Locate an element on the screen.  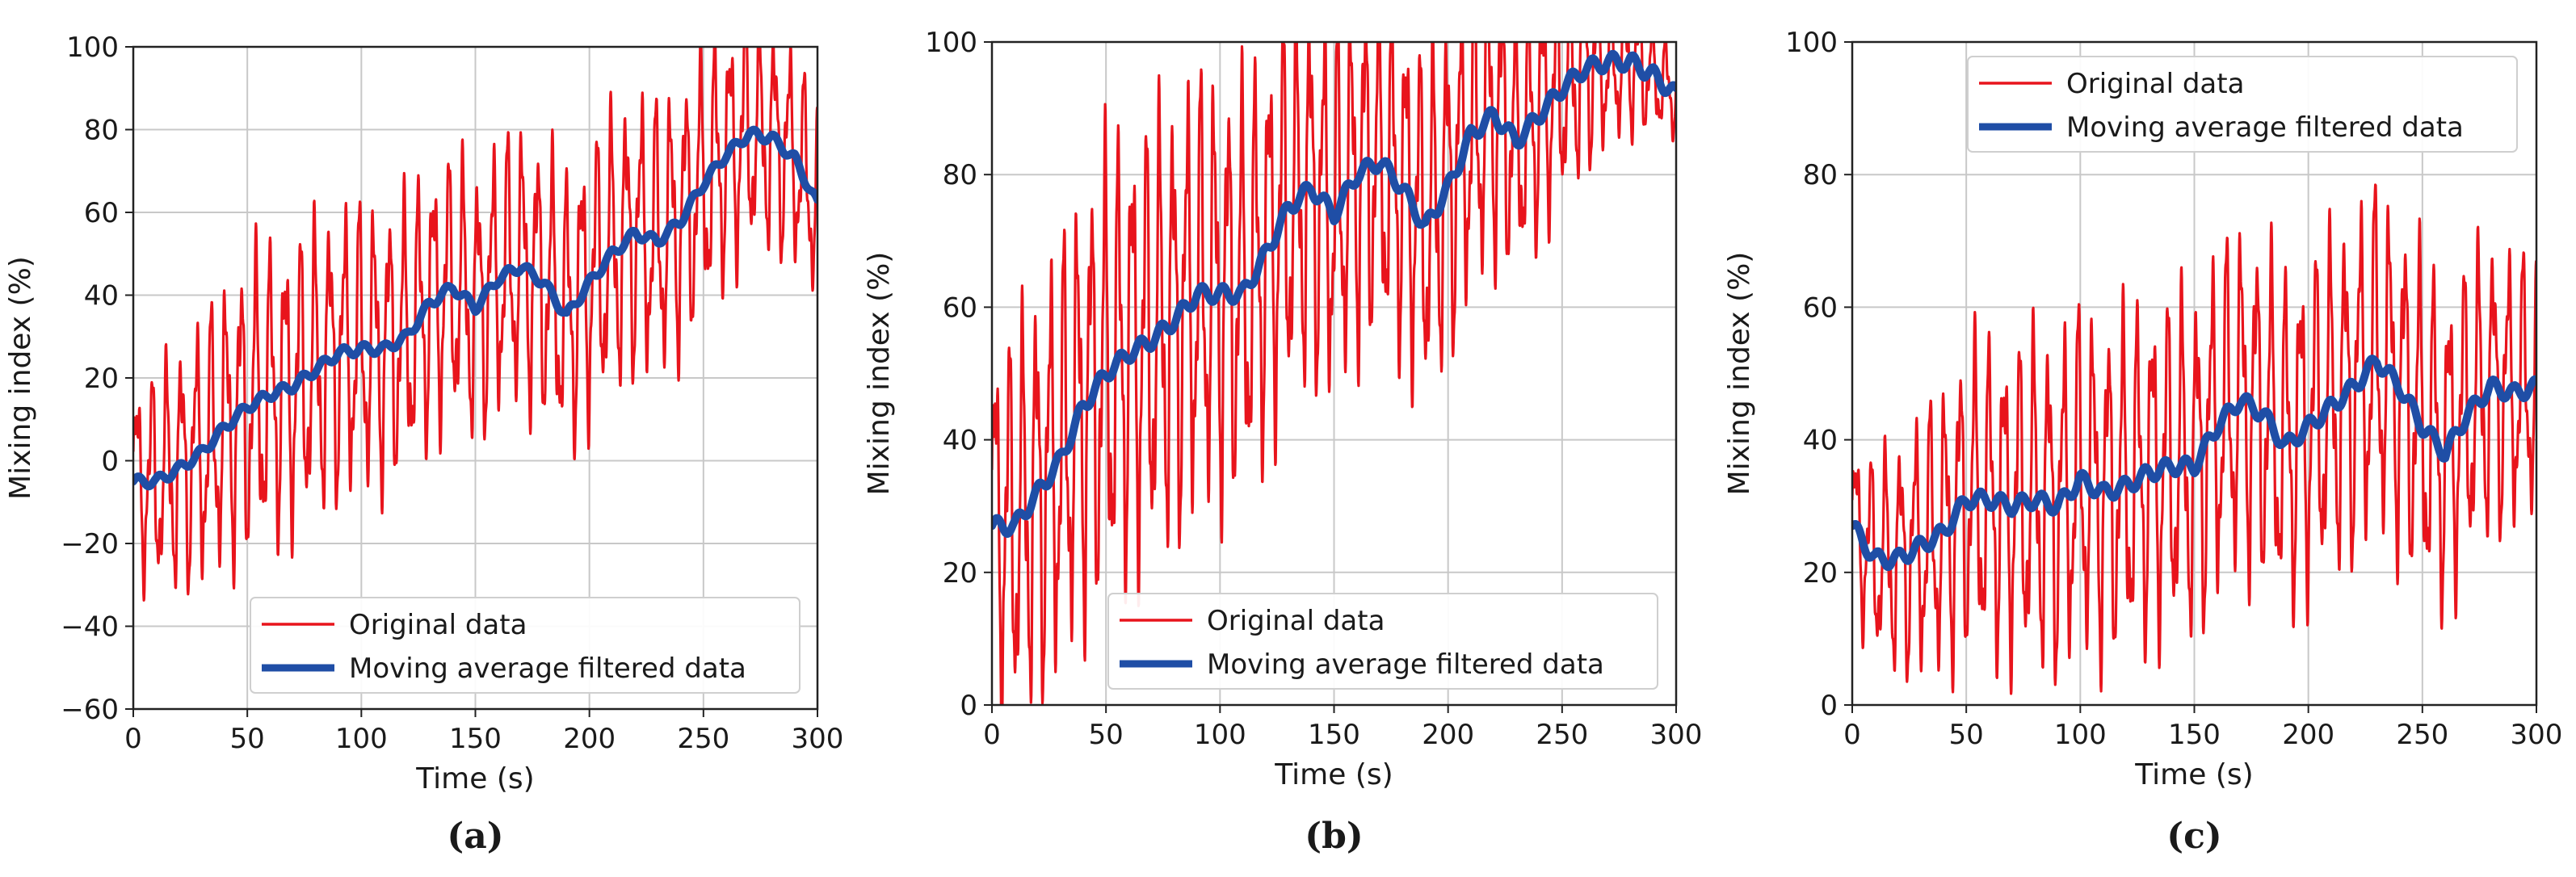
panel-label: (c) is located at coordinates (2193, 836).